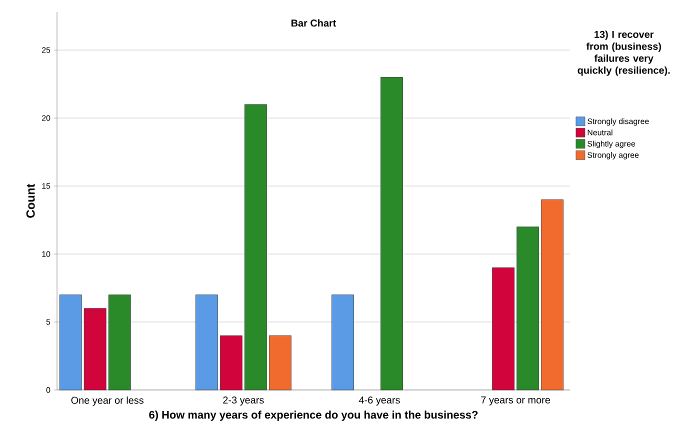 This screenshot has height=441, width=678. Describe the element at coordinates (313, 23) in the screenshot. I see `text: Bar Chart` at that location.